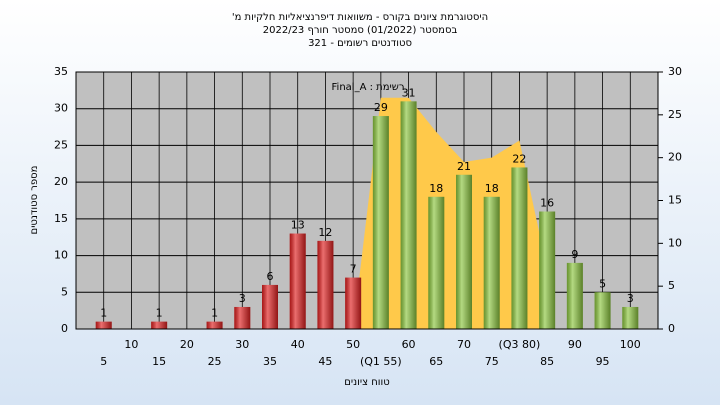 The height and width of the screenshot is (405, 720). Describe the element at coordinates (61, 218) in the screenshot. I see `y-tick-label: 15` at that location.